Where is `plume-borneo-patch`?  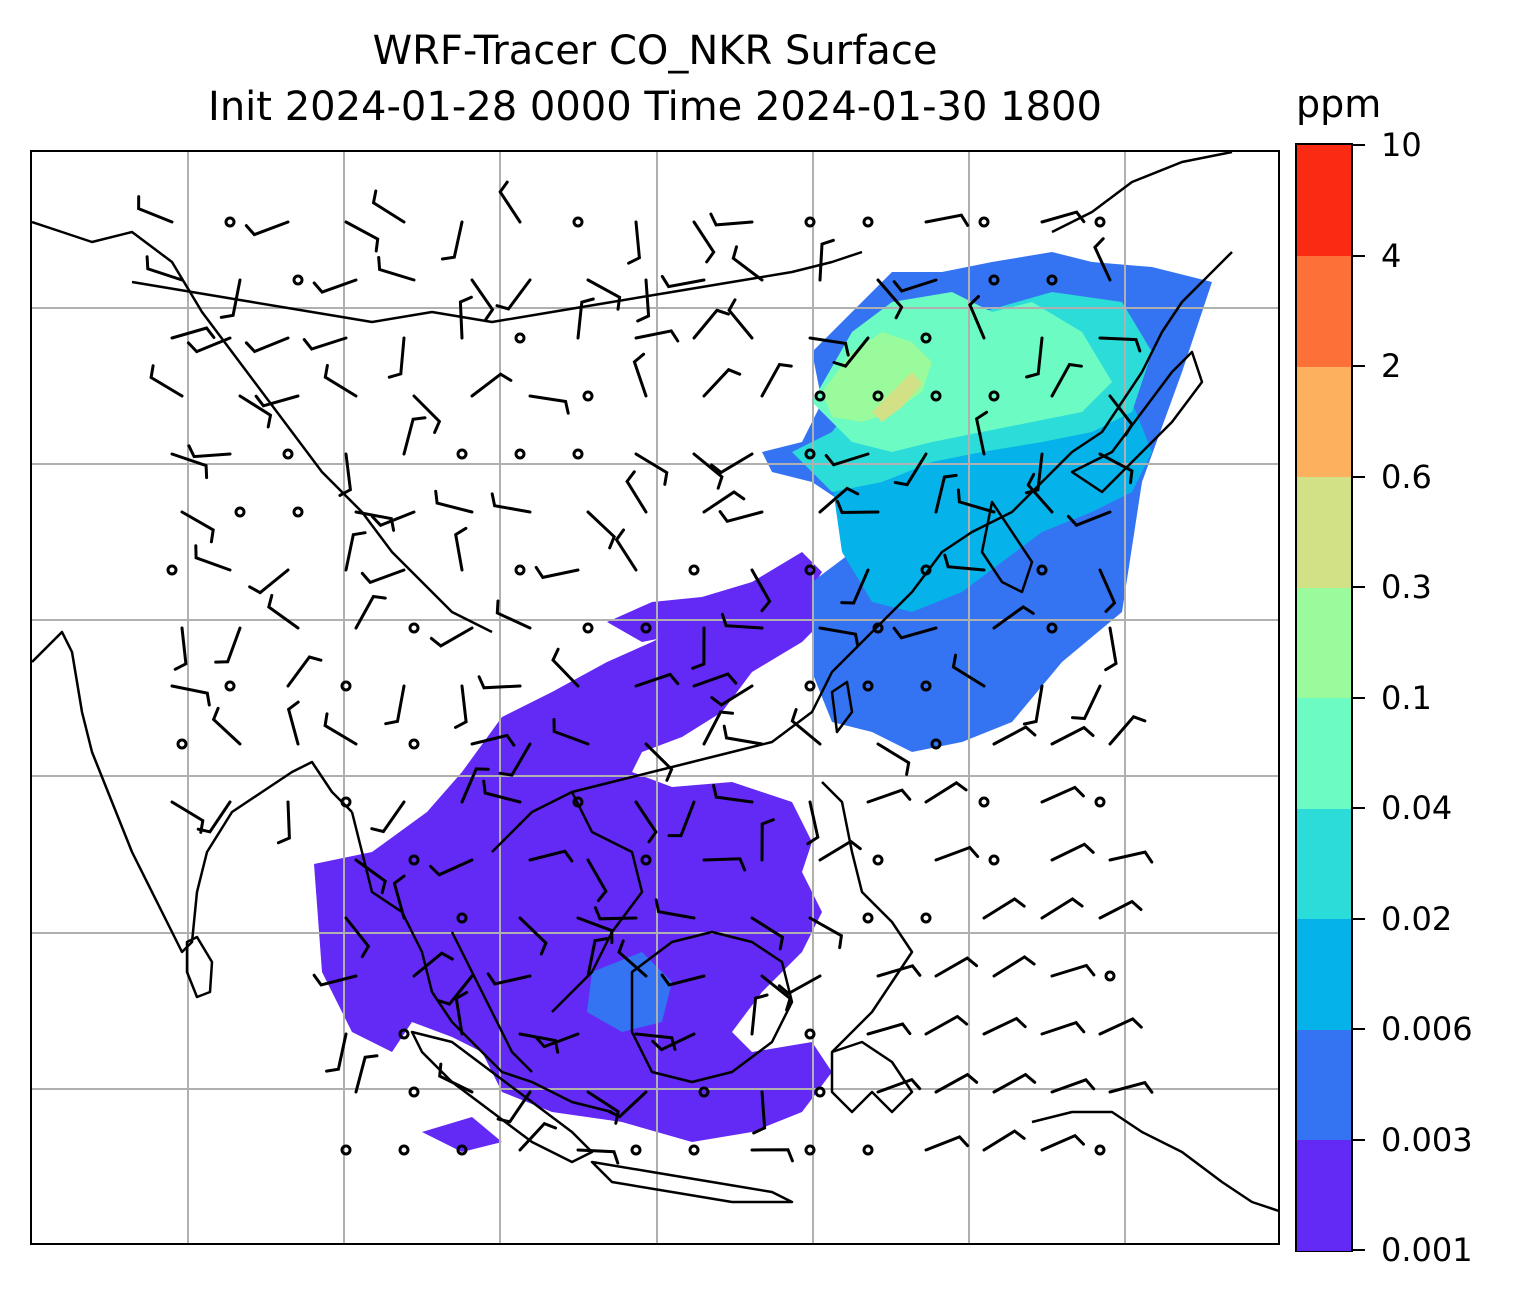 plume-borneo-patch is located at coordinates (629, 992).